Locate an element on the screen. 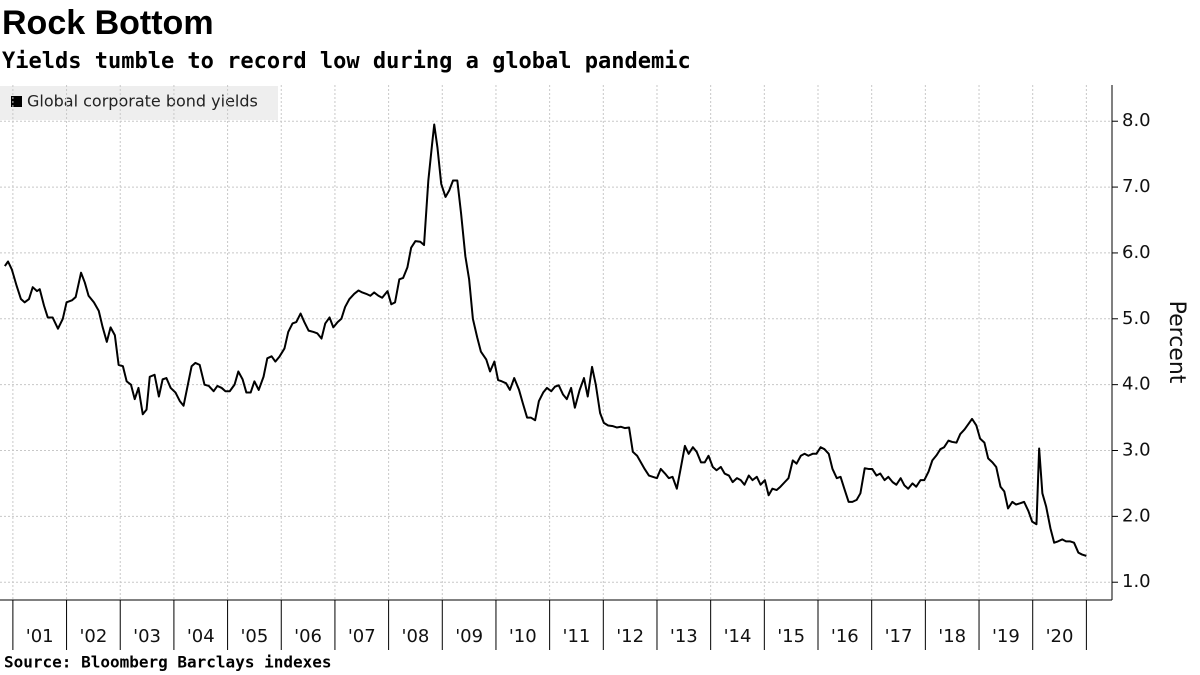 This screenshot has width=1200, height=675. x-tick-label: '11 is located at coordinates (577, 636).